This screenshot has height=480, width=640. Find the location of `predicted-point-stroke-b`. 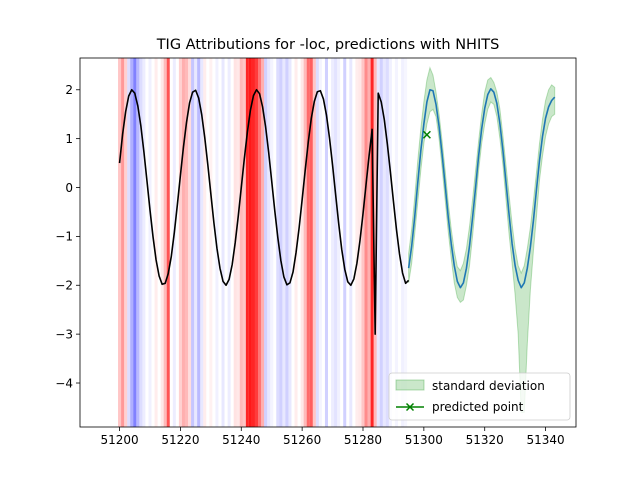

predicted-point-stroke-b is located at coordinates (426, 134).